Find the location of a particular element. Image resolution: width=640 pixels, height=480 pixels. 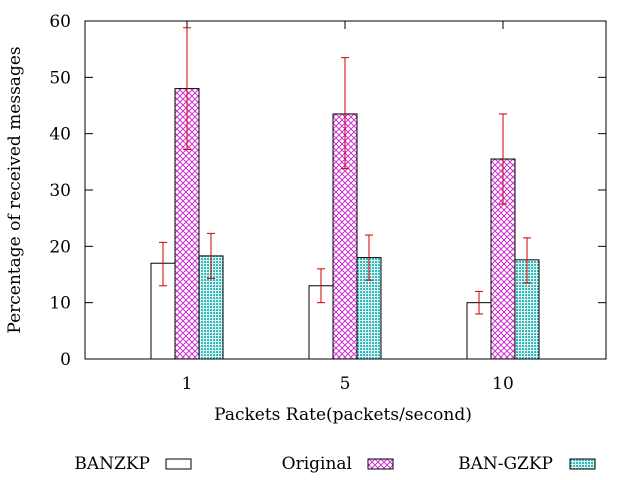

y-axis-label: Percentage of received messages is located at coordinates (15, 189).